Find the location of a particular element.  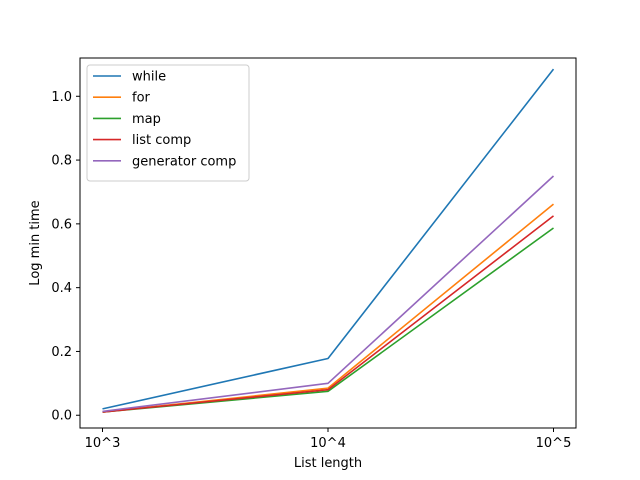

legend: while for map list comp generator comp is located at coordinates (168, 123).